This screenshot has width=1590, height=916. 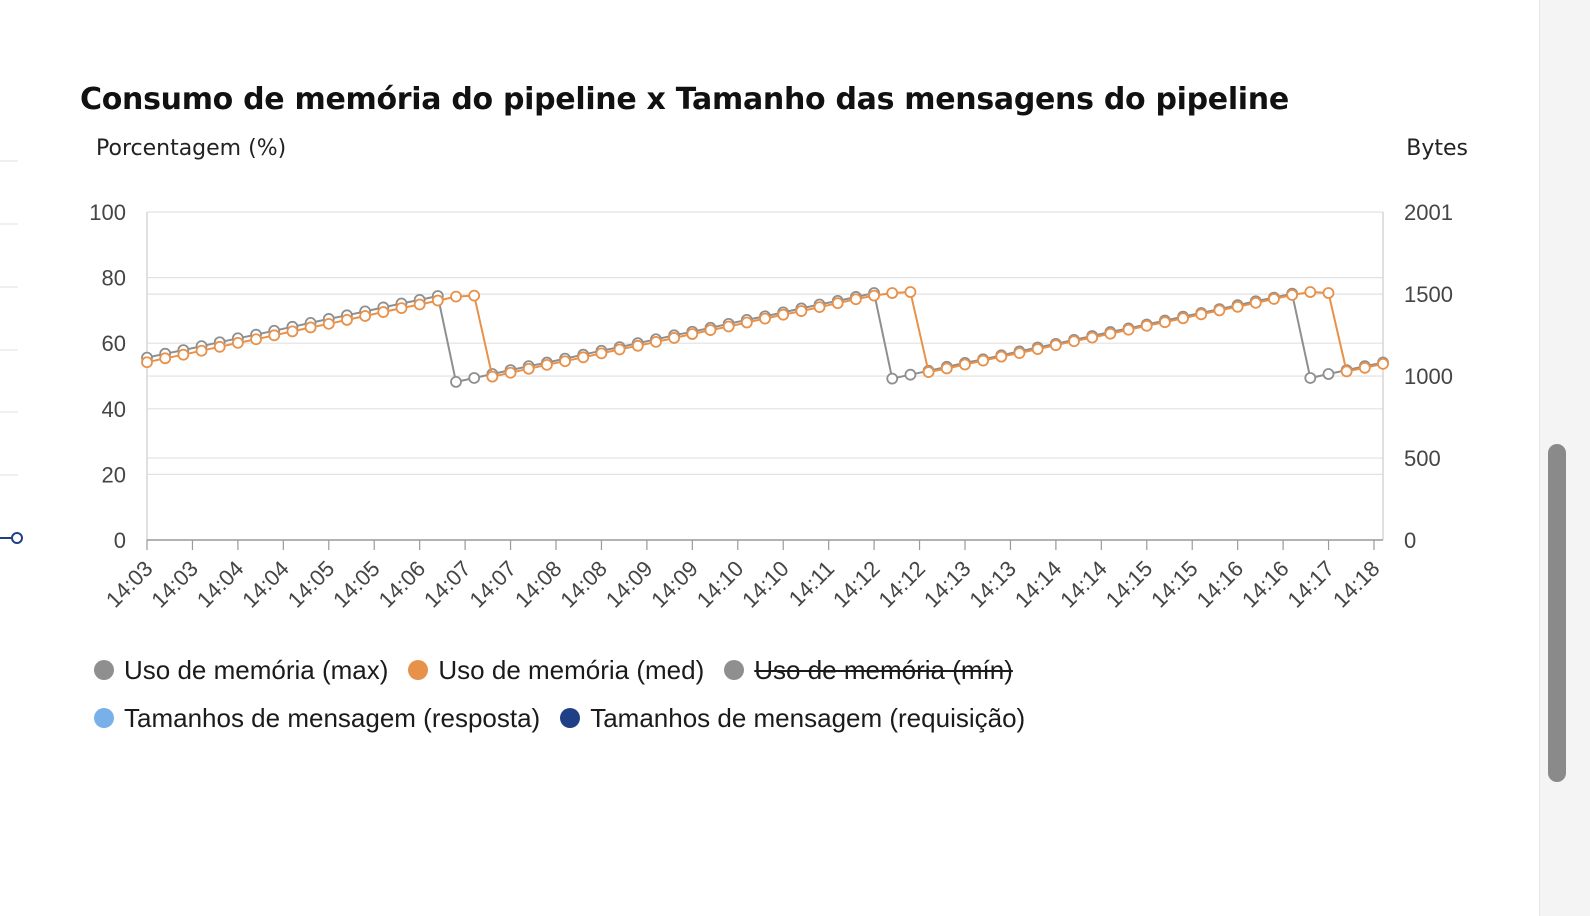 What do you see at coordinates (811, 583) in the screenshot?
I see `x-tick-label: 14:11` at bounding box center [811, 583].